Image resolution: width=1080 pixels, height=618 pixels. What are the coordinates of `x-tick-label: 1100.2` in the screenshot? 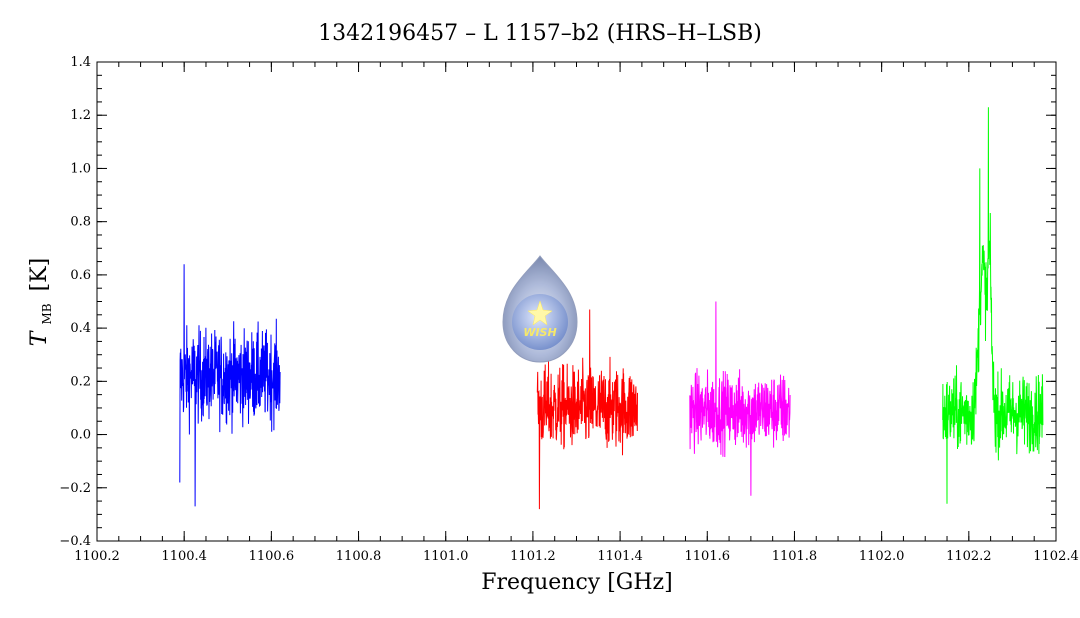 It's located at (97, 556).